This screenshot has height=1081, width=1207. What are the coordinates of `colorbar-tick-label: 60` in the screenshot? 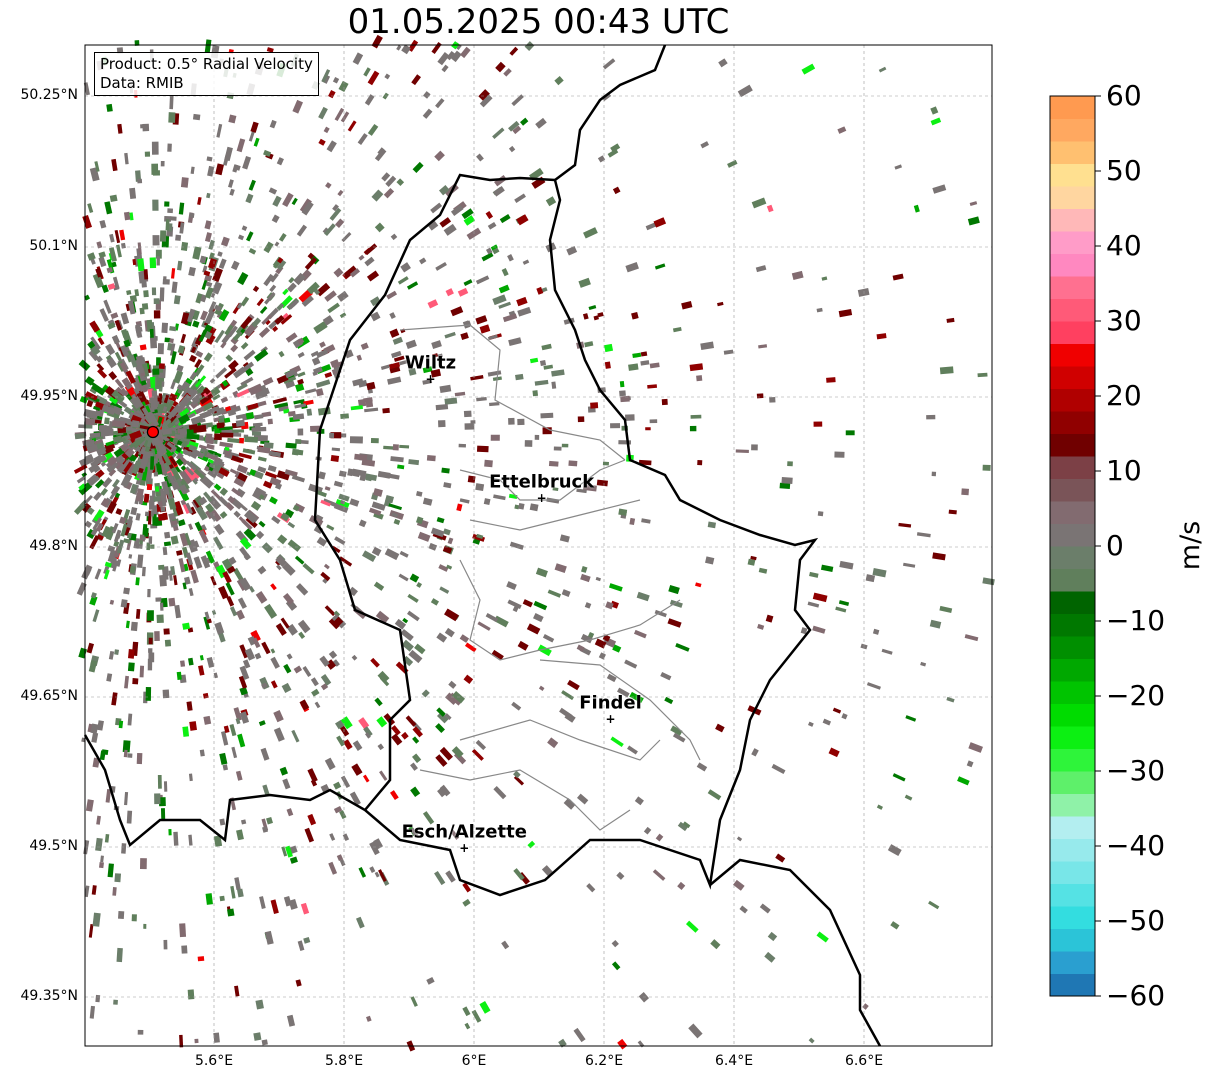 It's located at (1124, 95).